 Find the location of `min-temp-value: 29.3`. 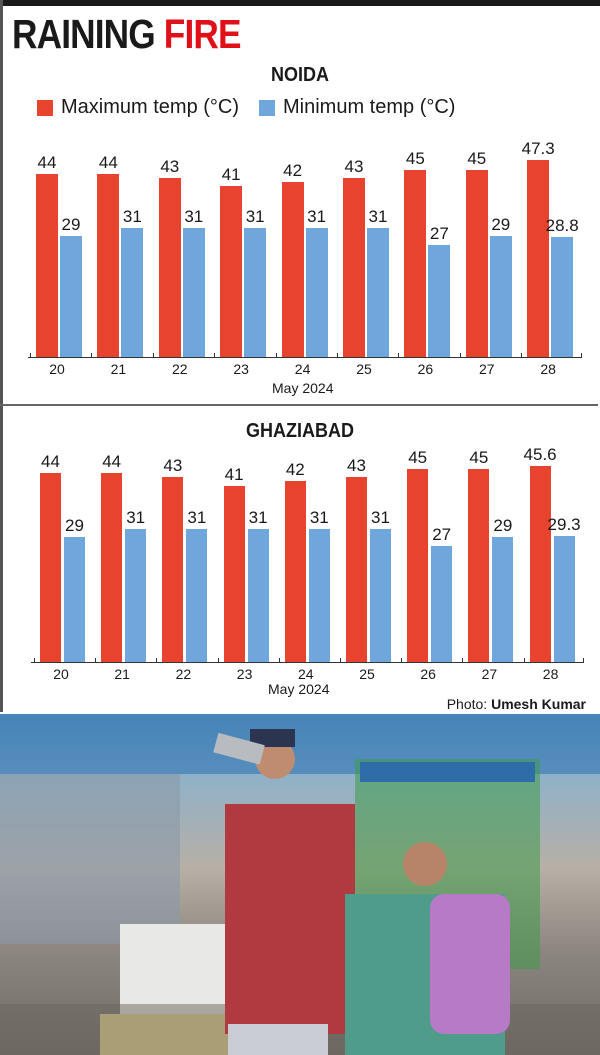

min-temp-value: 29.3 is located at coordinates (564, 524).